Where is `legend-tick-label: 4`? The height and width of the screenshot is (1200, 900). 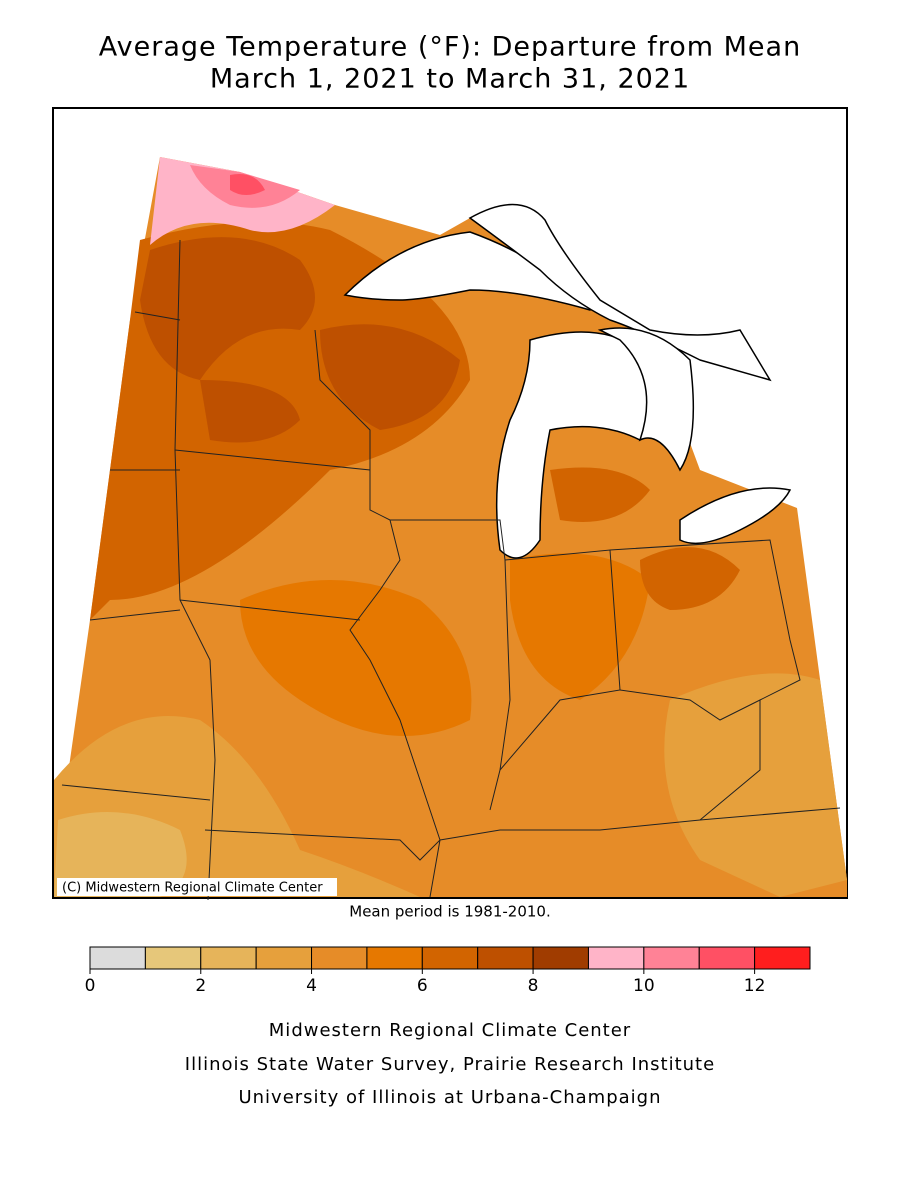
legend-tick-label: 4 is located at coordinates (311, 986).